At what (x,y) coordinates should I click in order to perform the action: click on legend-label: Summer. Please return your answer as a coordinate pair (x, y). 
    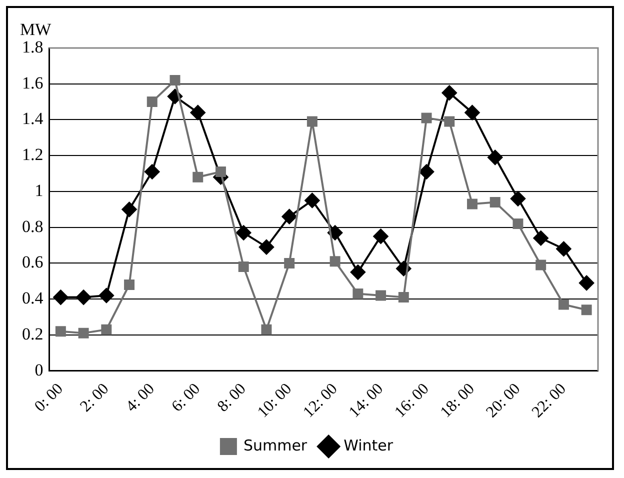
    Looking at the image, I should click on (275, 445).